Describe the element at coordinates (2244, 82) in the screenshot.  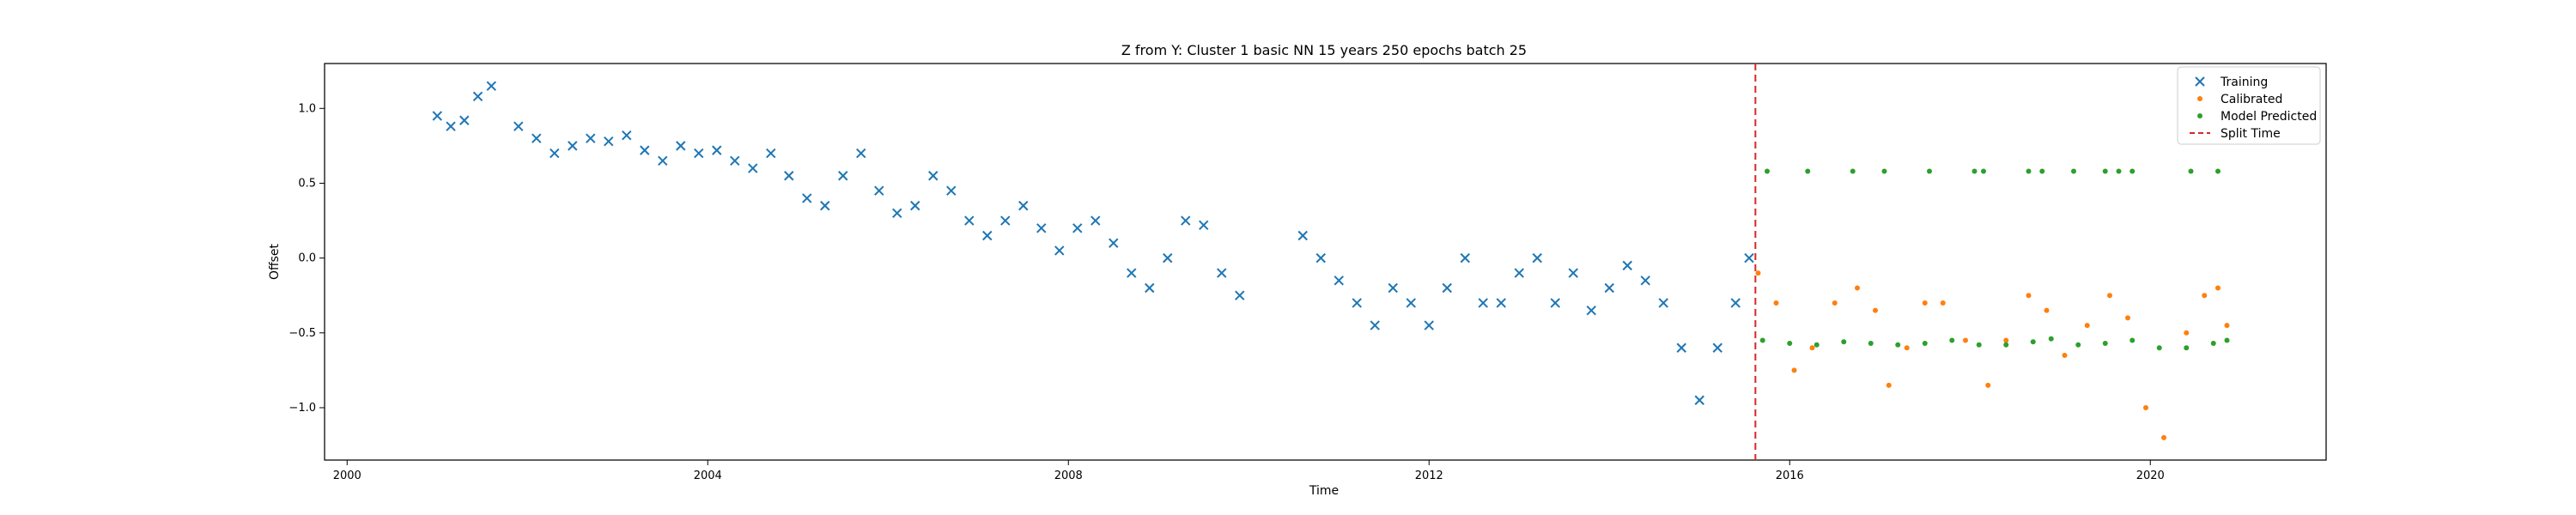
I see `legend-label: Training` at that location.